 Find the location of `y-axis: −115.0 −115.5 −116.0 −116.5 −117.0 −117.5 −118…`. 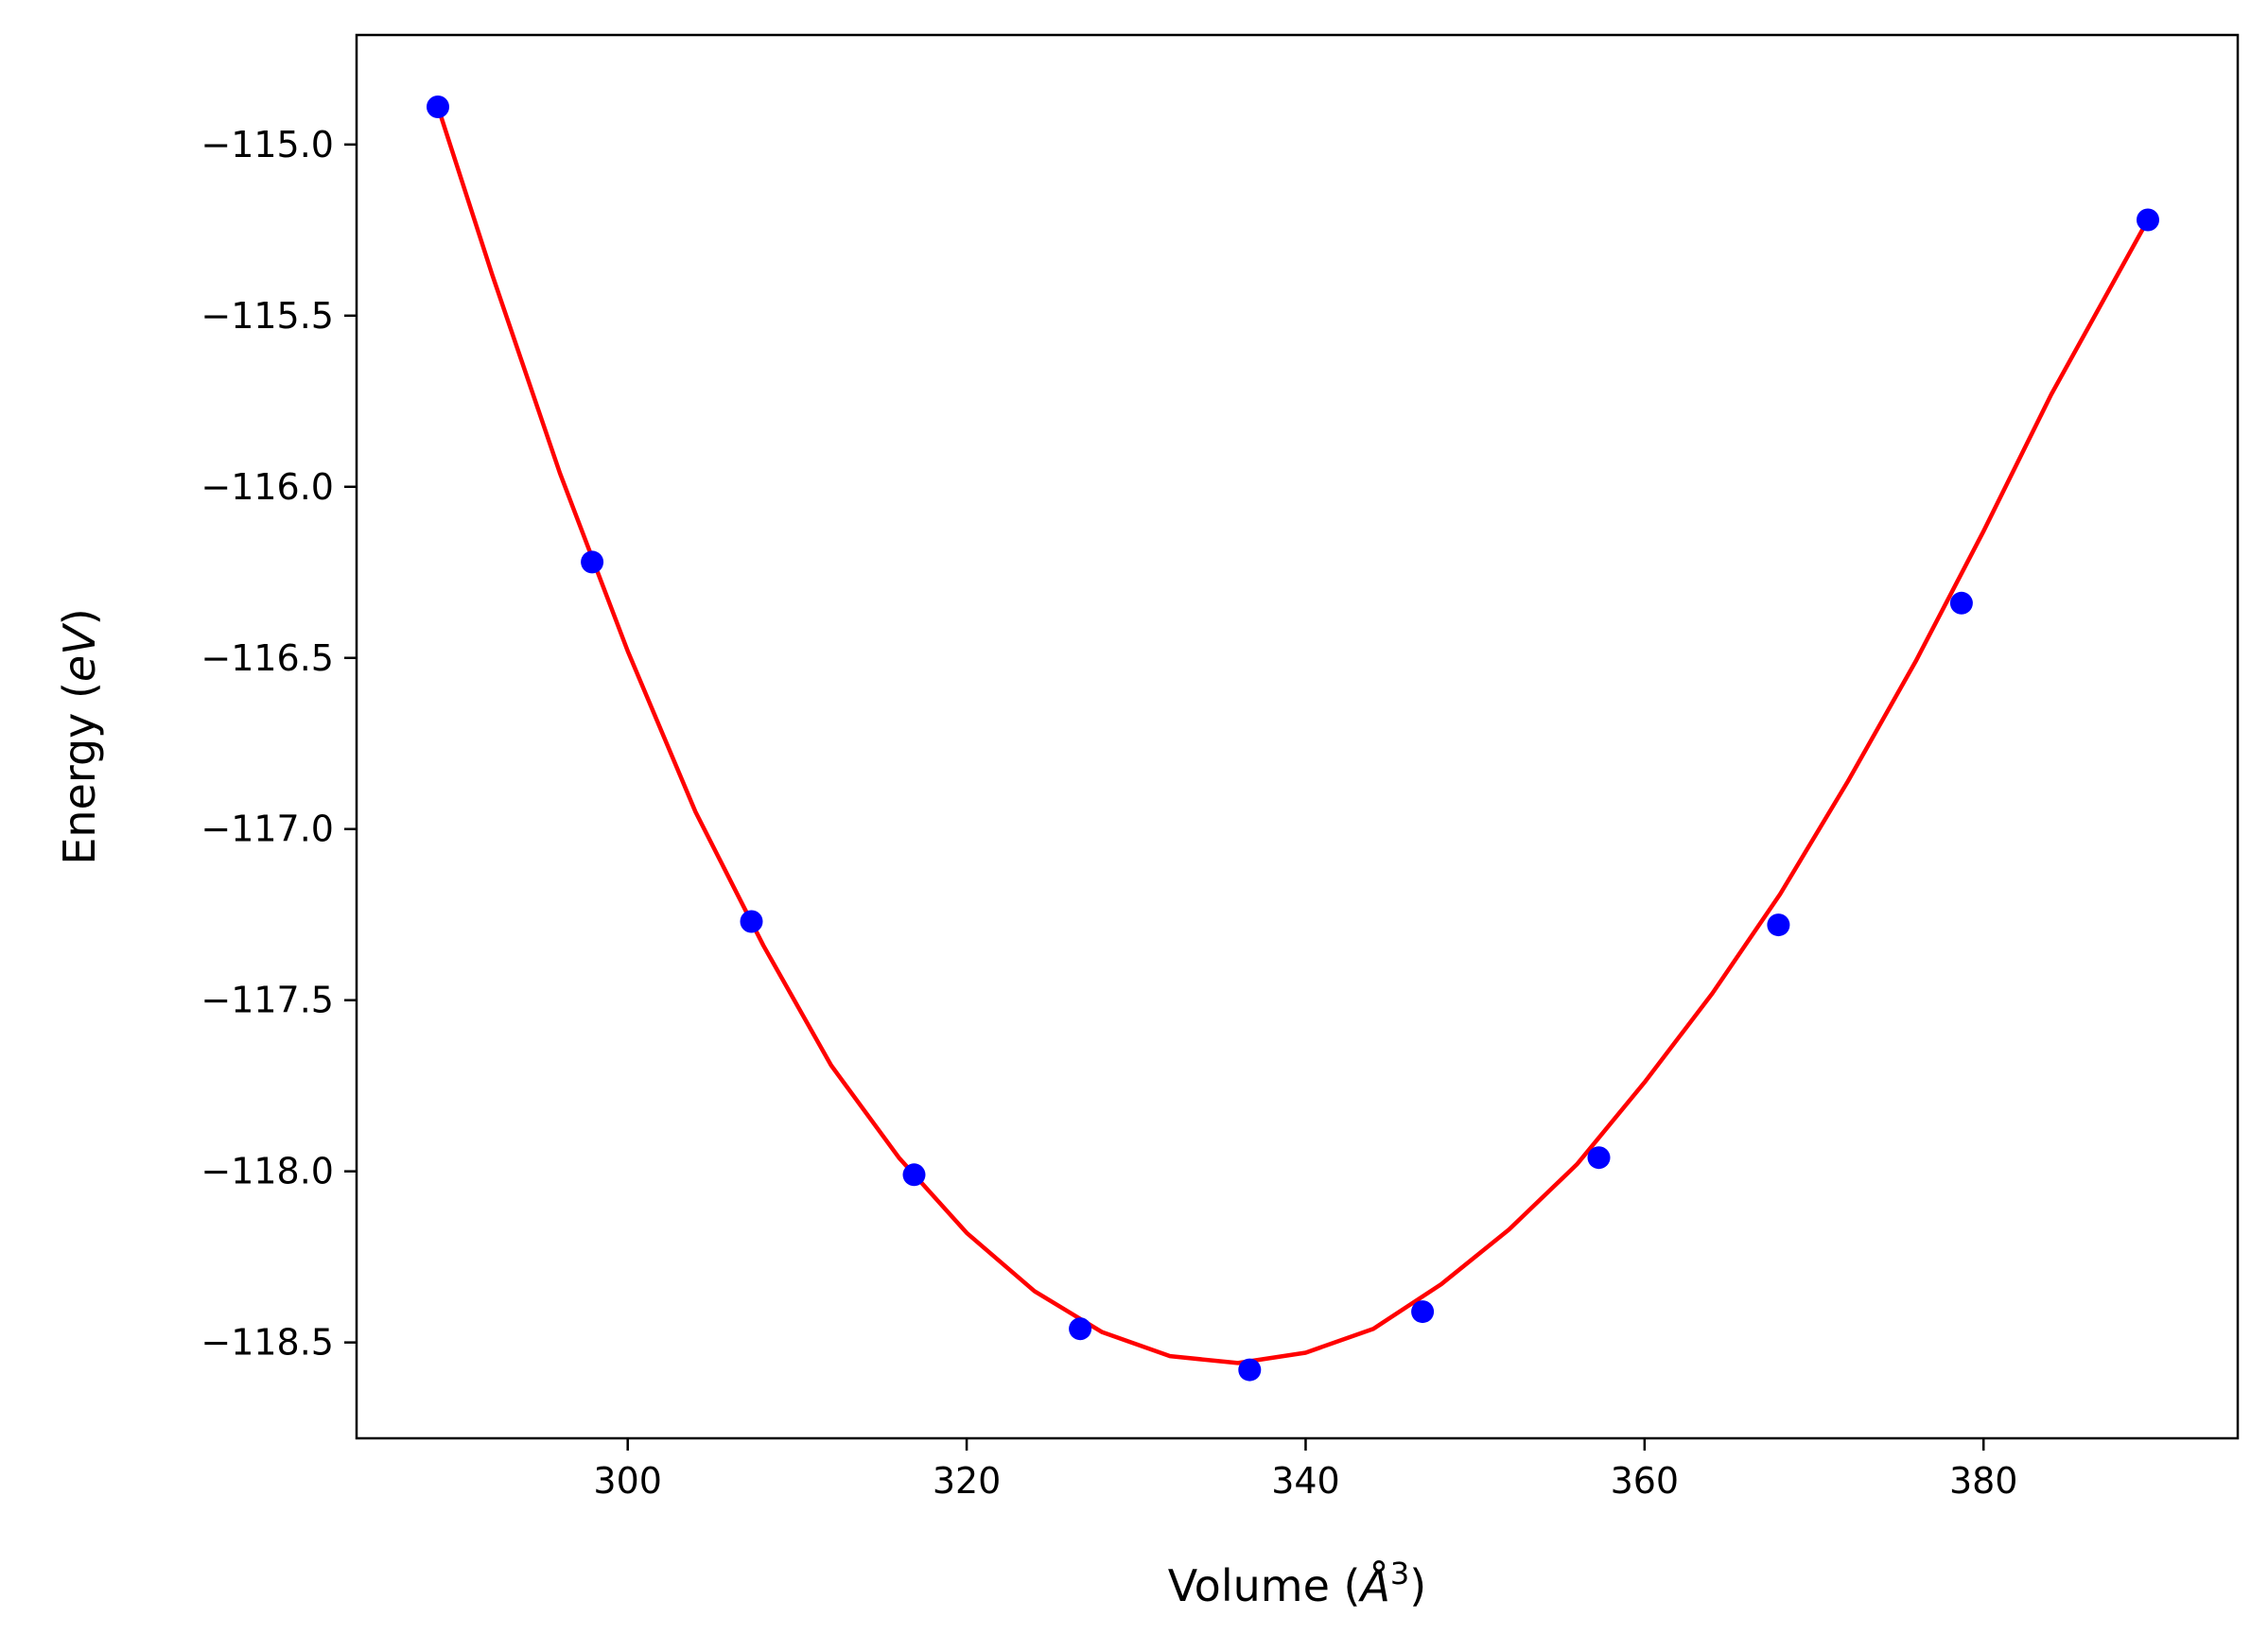

y-axis: −115.0 −115.5 −116.0 −116.5 −117.0 −117.5 −118… is located at coordinates (279, 744).